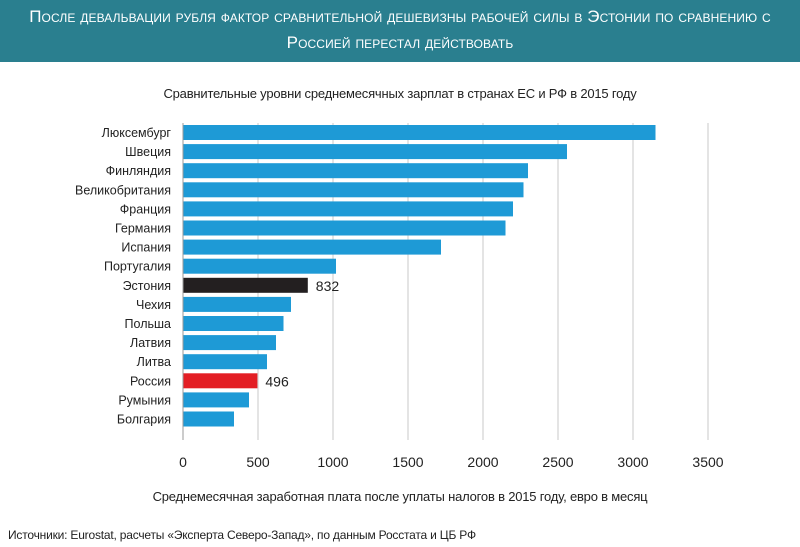  Describe the element at coordinates (137, 267) in the screenshot. I see `category-label: Португалия` at that location.